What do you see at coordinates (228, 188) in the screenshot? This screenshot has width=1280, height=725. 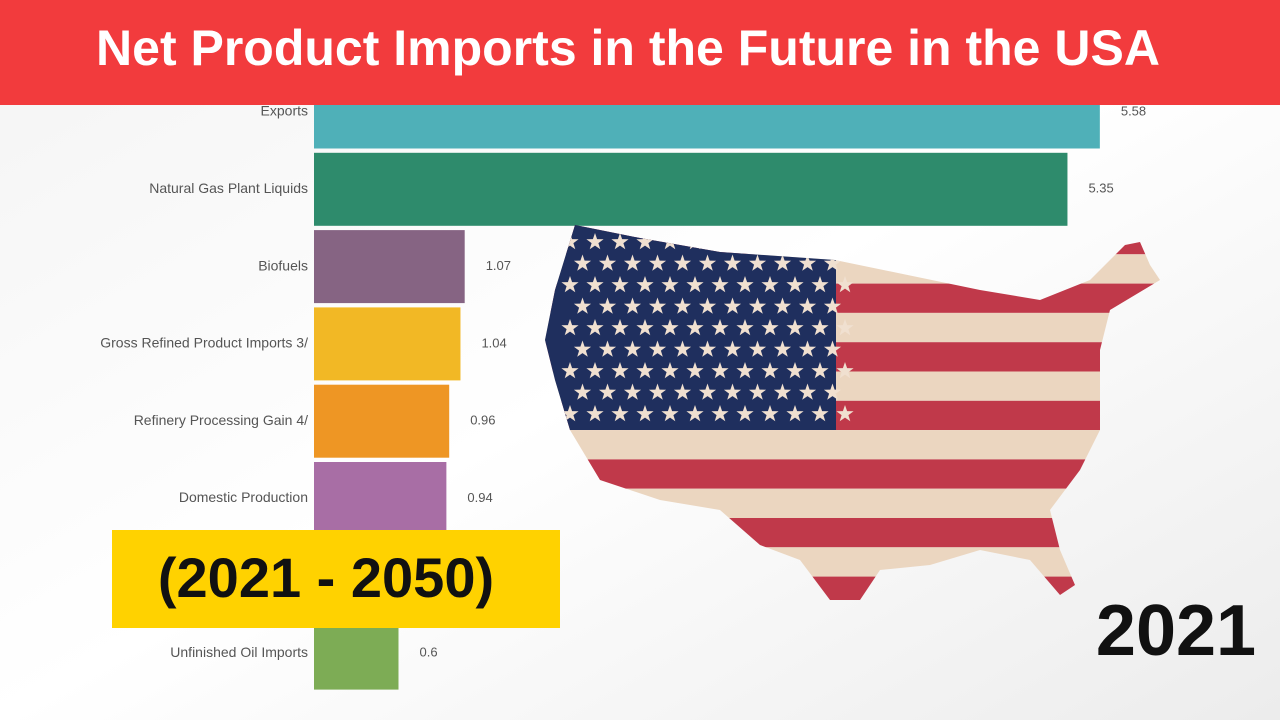 I see `category-label: Natural Gas Plant Liquids` at bounding box center [228, 188].